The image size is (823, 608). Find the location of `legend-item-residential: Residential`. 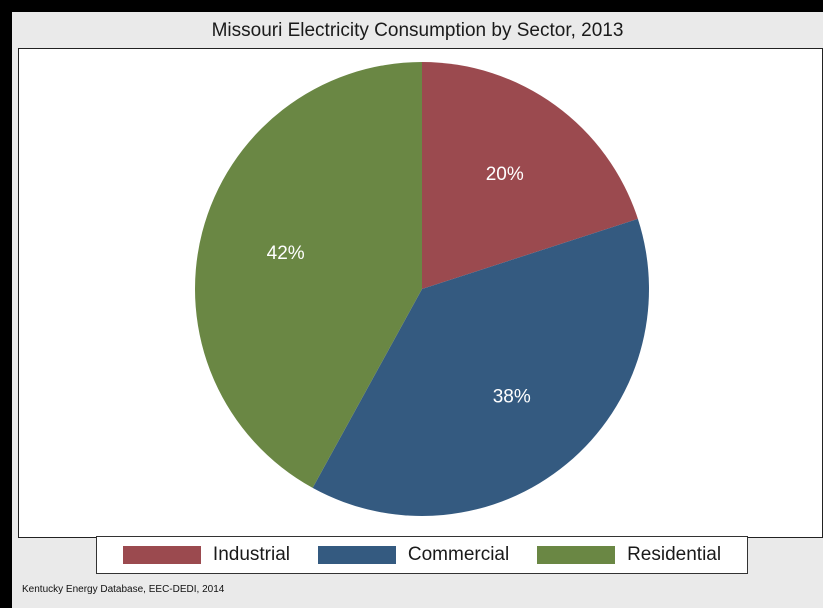

legend-item-residential: Residential is located at coordinates (629, 555).